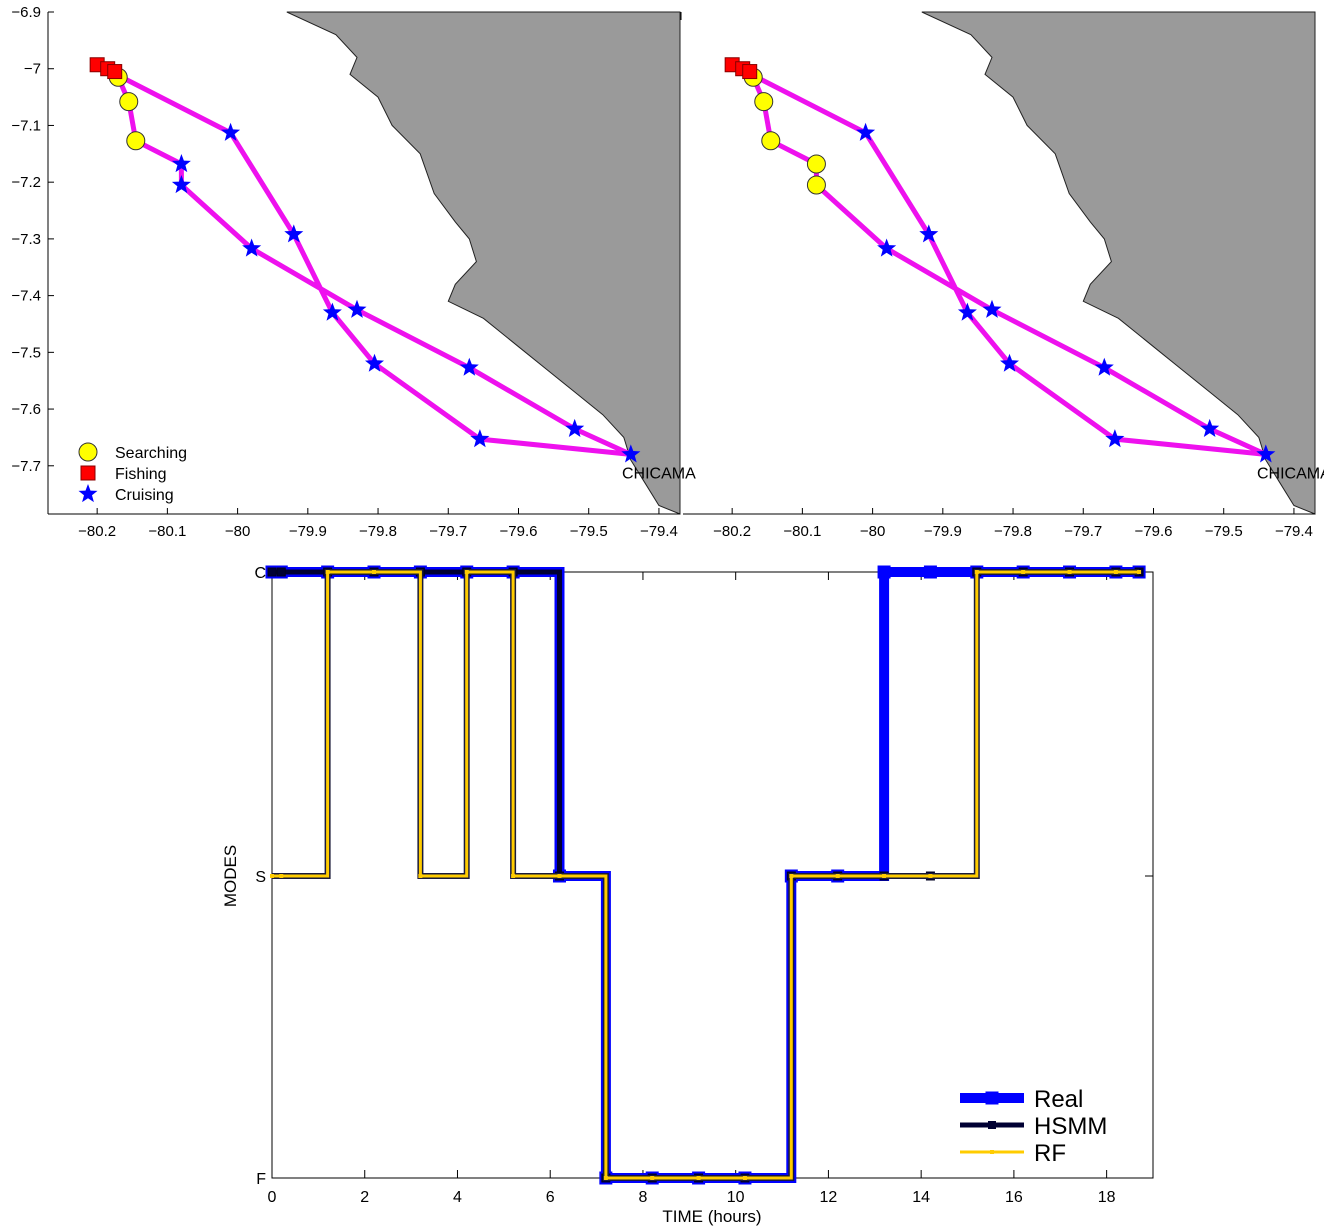  Describe the element at coordinates (364, 1197) in the screenshot. I see `x-tick-label: 2` at that location.